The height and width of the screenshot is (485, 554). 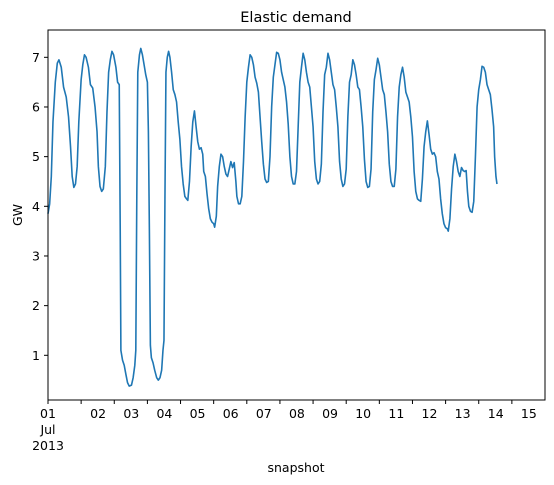 I want to click on x-tick-label: 07, so click(x=264, y=413).